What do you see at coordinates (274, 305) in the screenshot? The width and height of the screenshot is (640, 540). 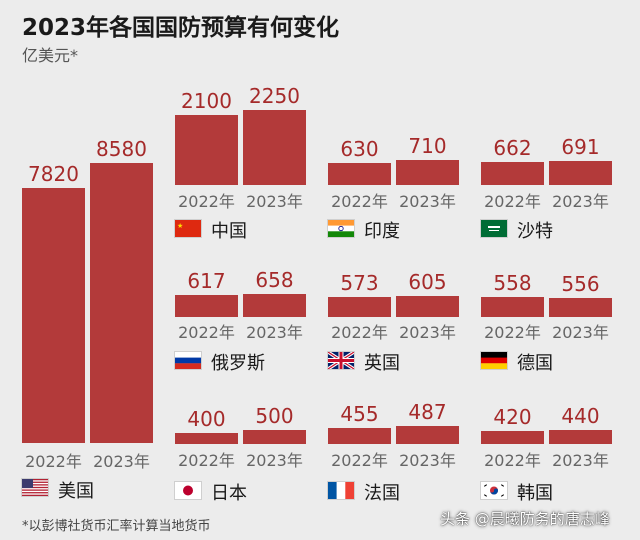 I see `bar-russia-2023` at bounding box center [274, 305].